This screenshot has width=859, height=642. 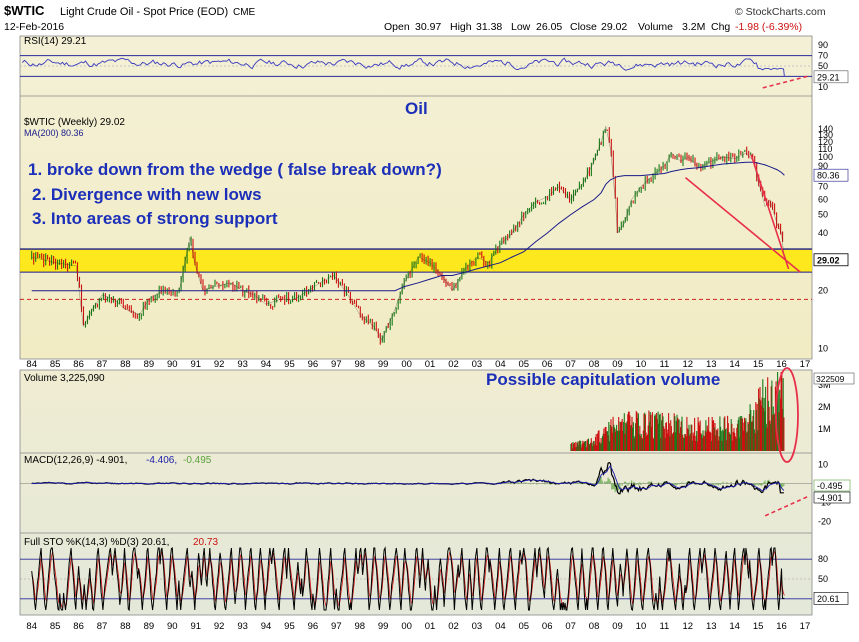 I want to click on sto-badge-value: 20.61, so click(x=828, y=599).